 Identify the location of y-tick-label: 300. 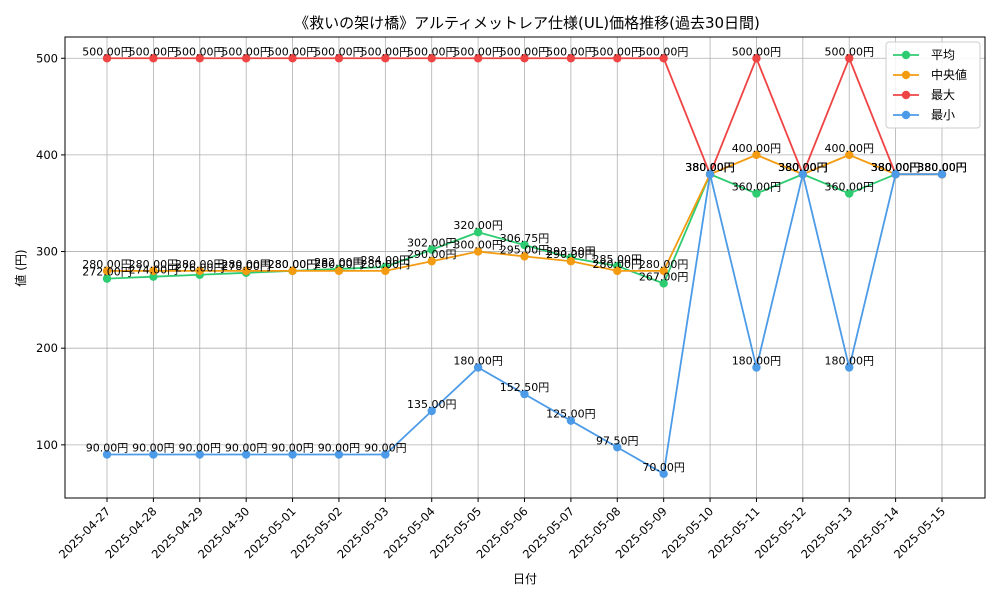
(47, 252).